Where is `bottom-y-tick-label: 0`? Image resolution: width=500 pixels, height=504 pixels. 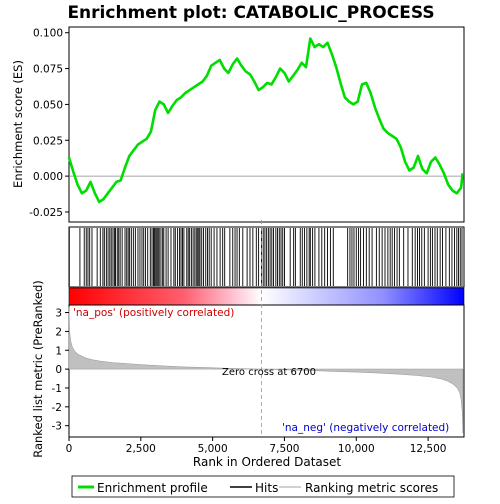 bottom-y-tick-label: 0 is located at coordinates (58, 370).